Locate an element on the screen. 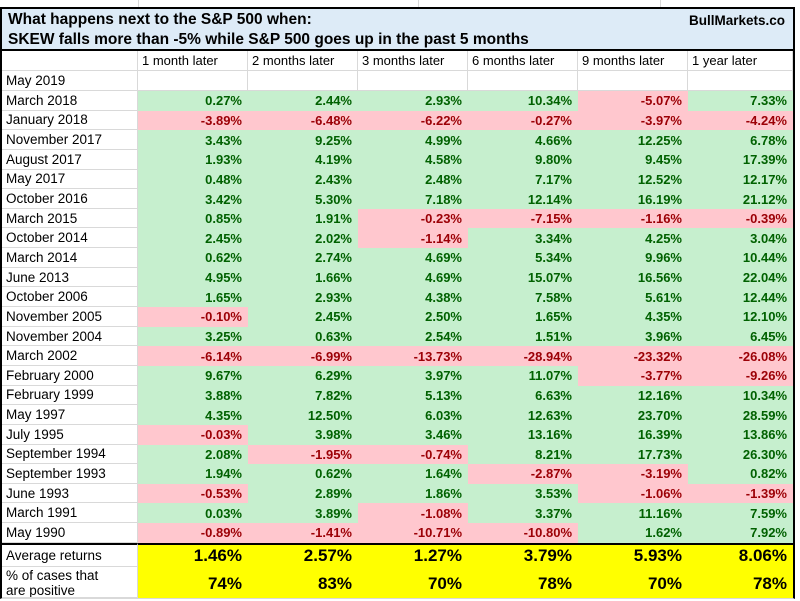 Image resolution: width=800 pixels, height=601 pixels. return-cell: -0.27% is located at coordinates (523, 120).